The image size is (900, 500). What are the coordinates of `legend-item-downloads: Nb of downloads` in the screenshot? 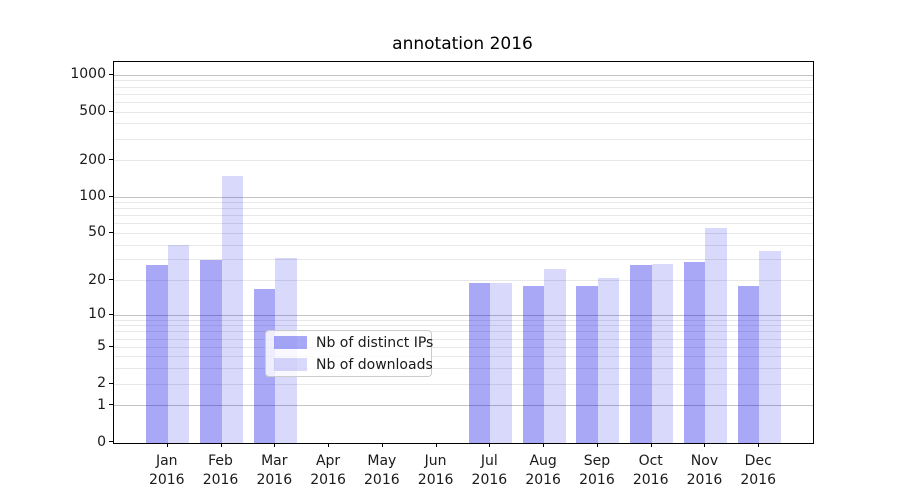 It's located at (353, 365).